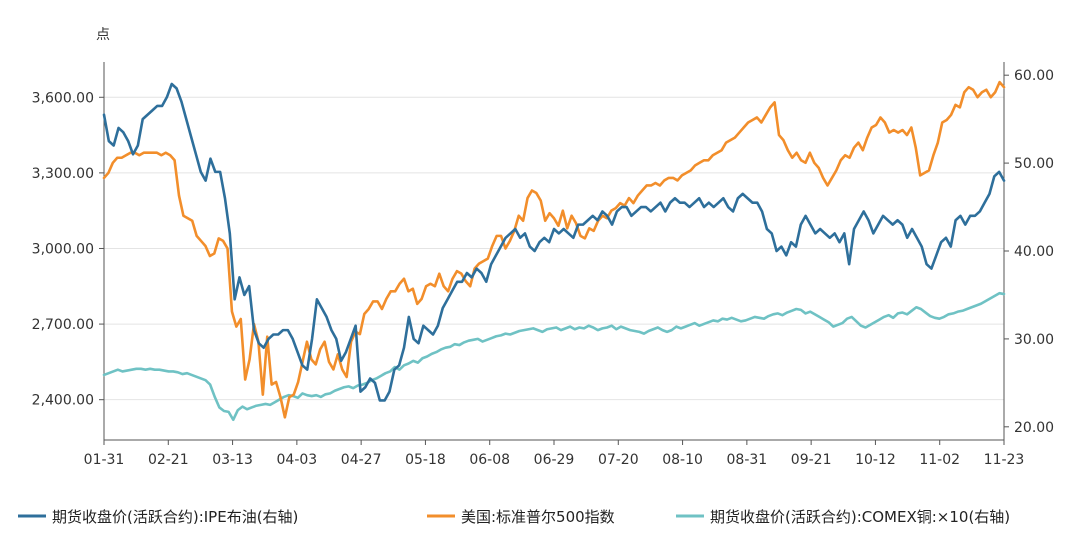  What do you see at coordinates (1034, 164) in the screenshot?
I see `right-tick-label: 50.00` at bounding box center [1034, 164].